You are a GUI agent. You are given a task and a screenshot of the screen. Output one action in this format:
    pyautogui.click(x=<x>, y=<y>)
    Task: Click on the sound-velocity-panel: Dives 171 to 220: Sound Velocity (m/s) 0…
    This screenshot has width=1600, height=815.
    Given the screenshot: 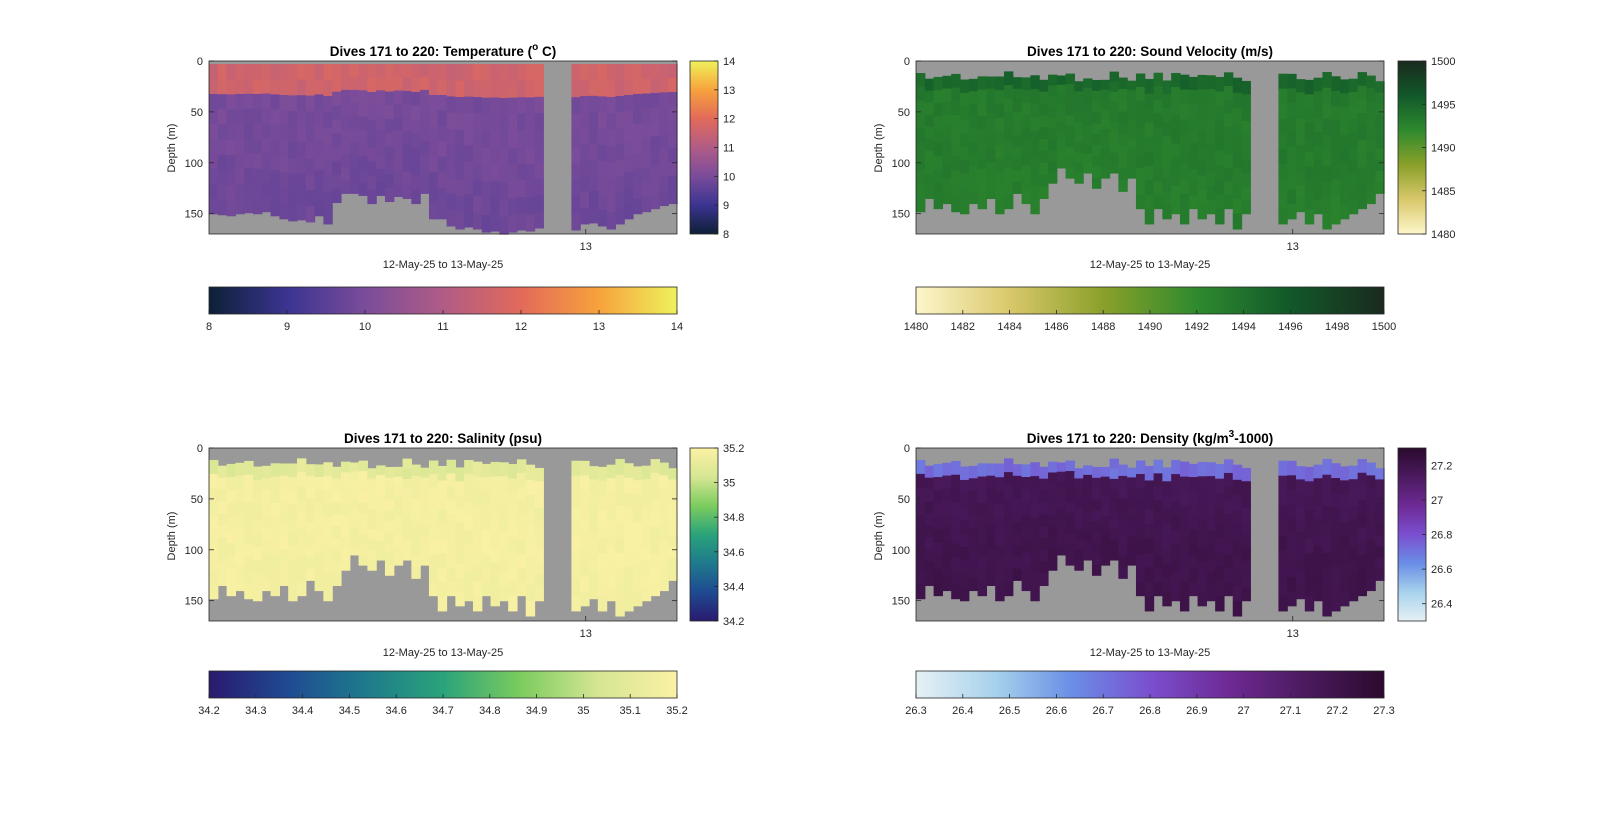 What is the action you would take?
    pyautogui.click(x=1164, y=188)
    